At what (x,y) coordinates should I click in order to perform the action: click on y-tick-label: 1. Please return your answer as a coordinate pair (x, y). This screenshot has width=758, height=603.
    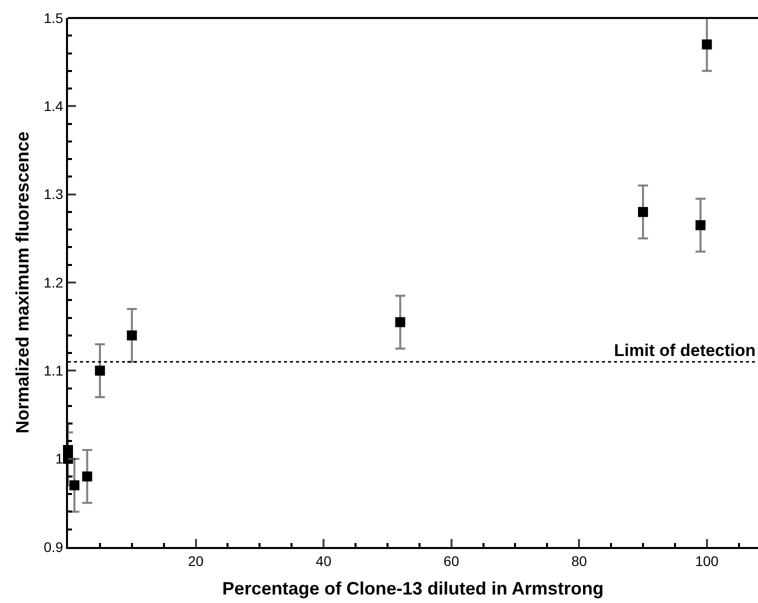
    Looking at the image, I should click on (59, 458).